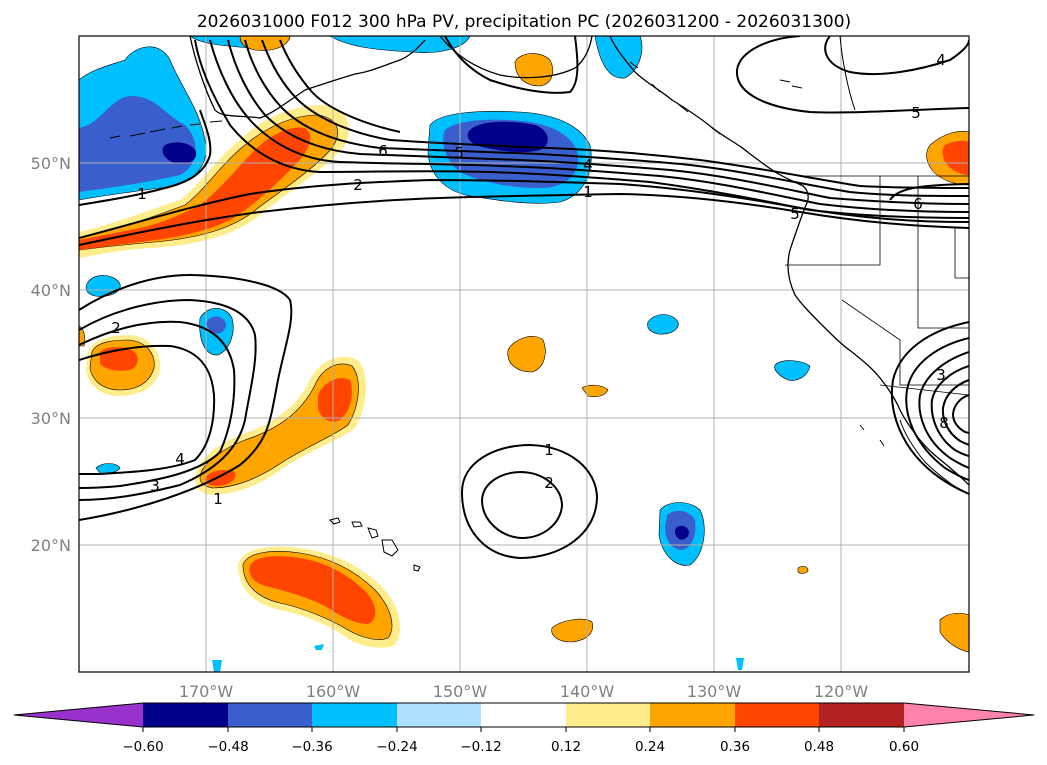 Image resolution: width=1047 pixels, height=765 pixels. What do you see at coordinates (904, 747) in the screenshot?
I see `colorbar-tick-label: 0.60` at bounding box center [904, 747].